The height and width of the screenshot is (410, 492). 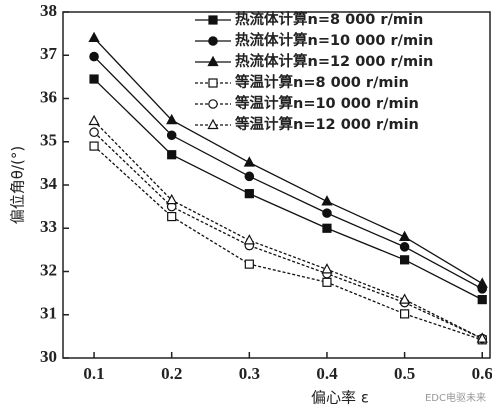 I want to click on y-tick-label: 34, so click(x=49, y=183).